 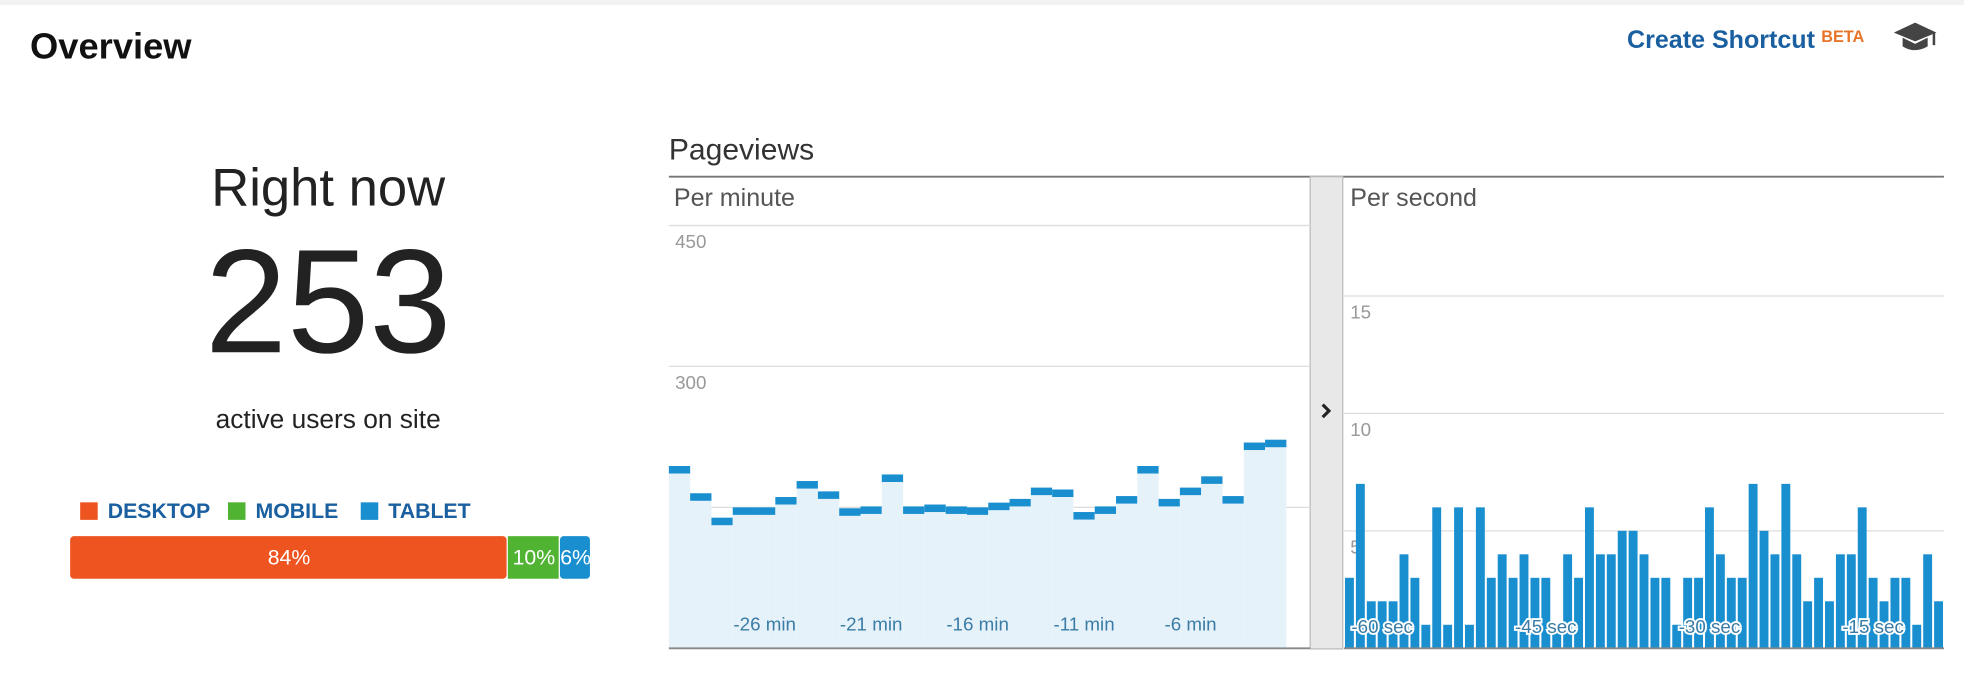 What do you see at coordinates (328, 419) in the screenshot?
I see `active-users-caption: active users on site` at bounding box center [328, 419].